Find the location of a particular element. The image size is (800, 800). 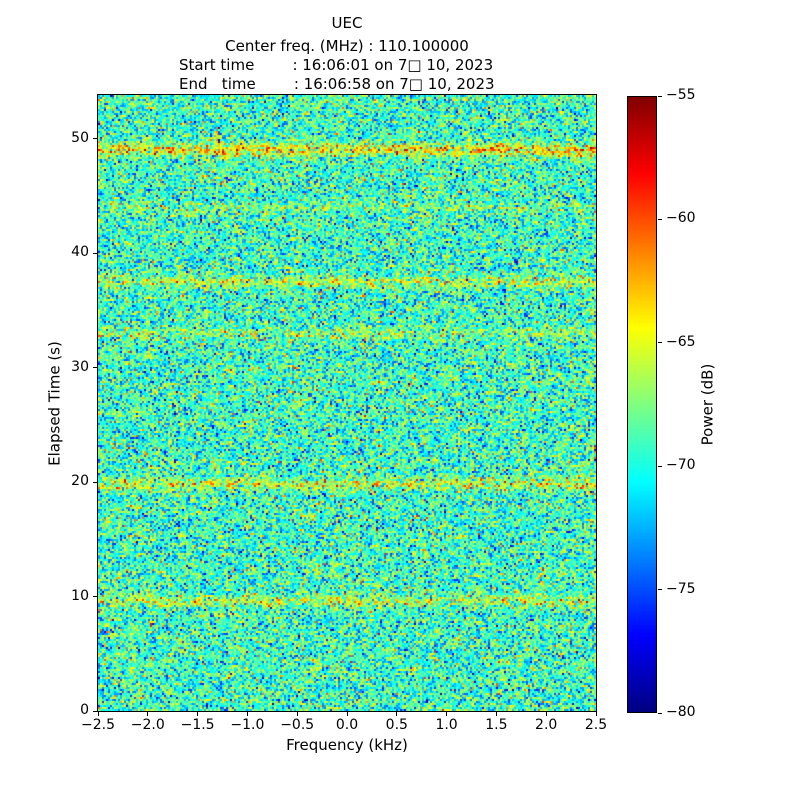

y-tick-label: 0 is located at coordinates (84, 710).